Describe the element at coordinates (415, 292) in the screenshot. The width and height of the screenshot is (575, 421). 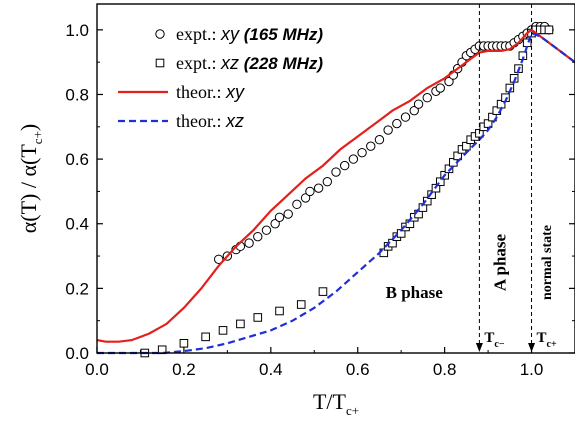
I see `region-label-b-phase: B phase` at that location.